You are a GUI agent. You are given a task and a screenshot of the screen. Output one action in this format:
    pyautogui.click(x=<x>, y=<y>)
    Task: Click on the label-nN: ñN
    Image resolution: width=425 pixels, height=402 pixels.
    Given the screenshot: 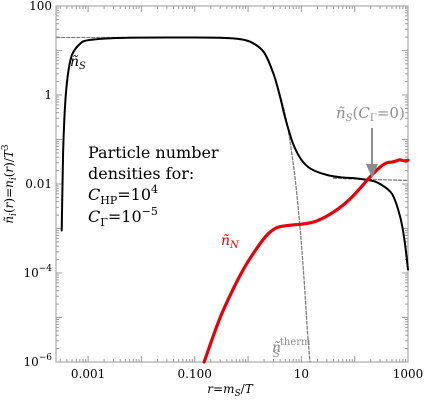 What is the action you would take?
    pyautogui.click(x=230, y=242)
    